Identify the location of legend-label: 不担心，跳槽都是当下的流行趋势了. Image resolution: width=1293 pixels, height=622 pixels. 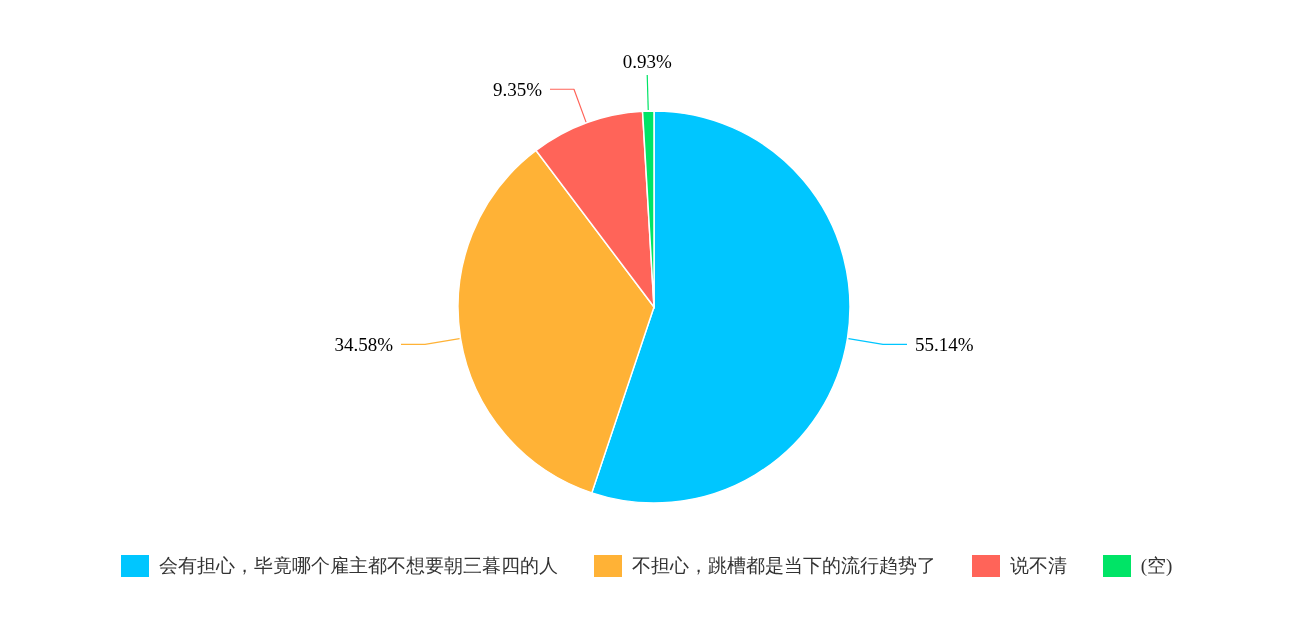
(783, 566).